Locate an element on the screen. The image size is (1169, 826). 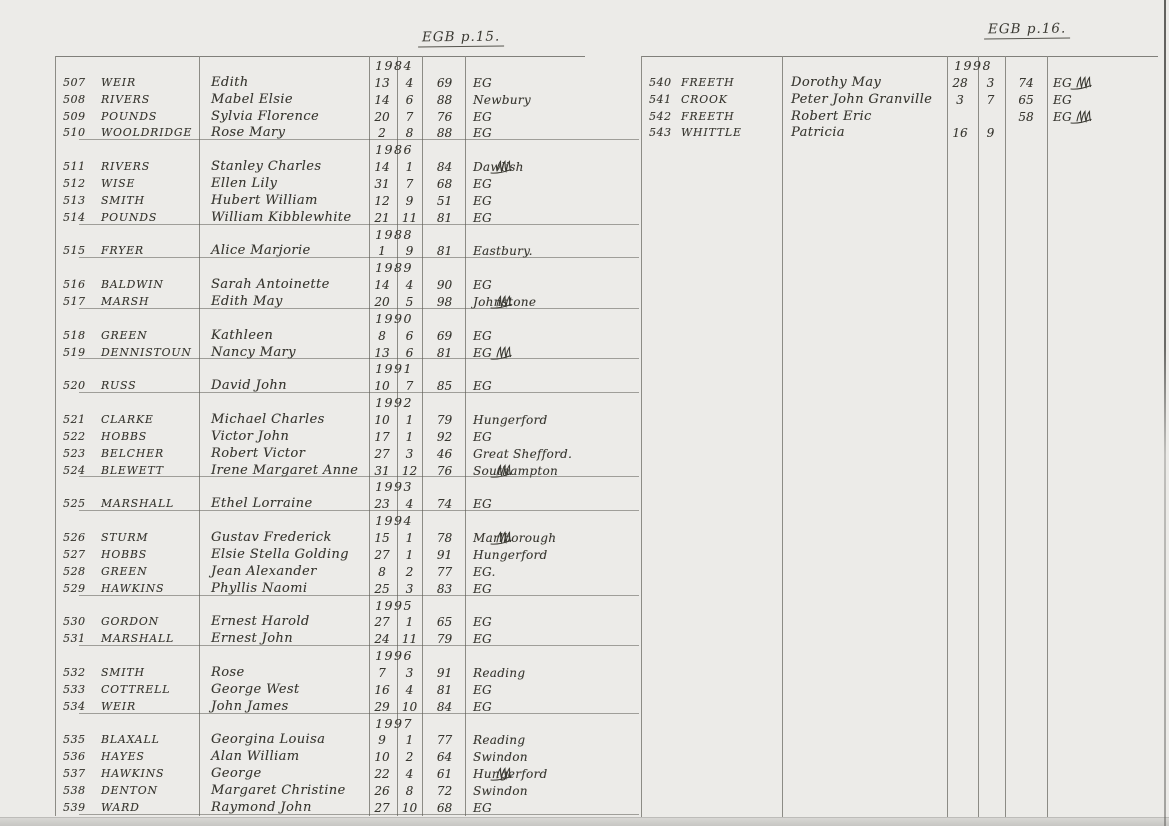
col-entry-number: 508 is located at coordinates (74, 99).